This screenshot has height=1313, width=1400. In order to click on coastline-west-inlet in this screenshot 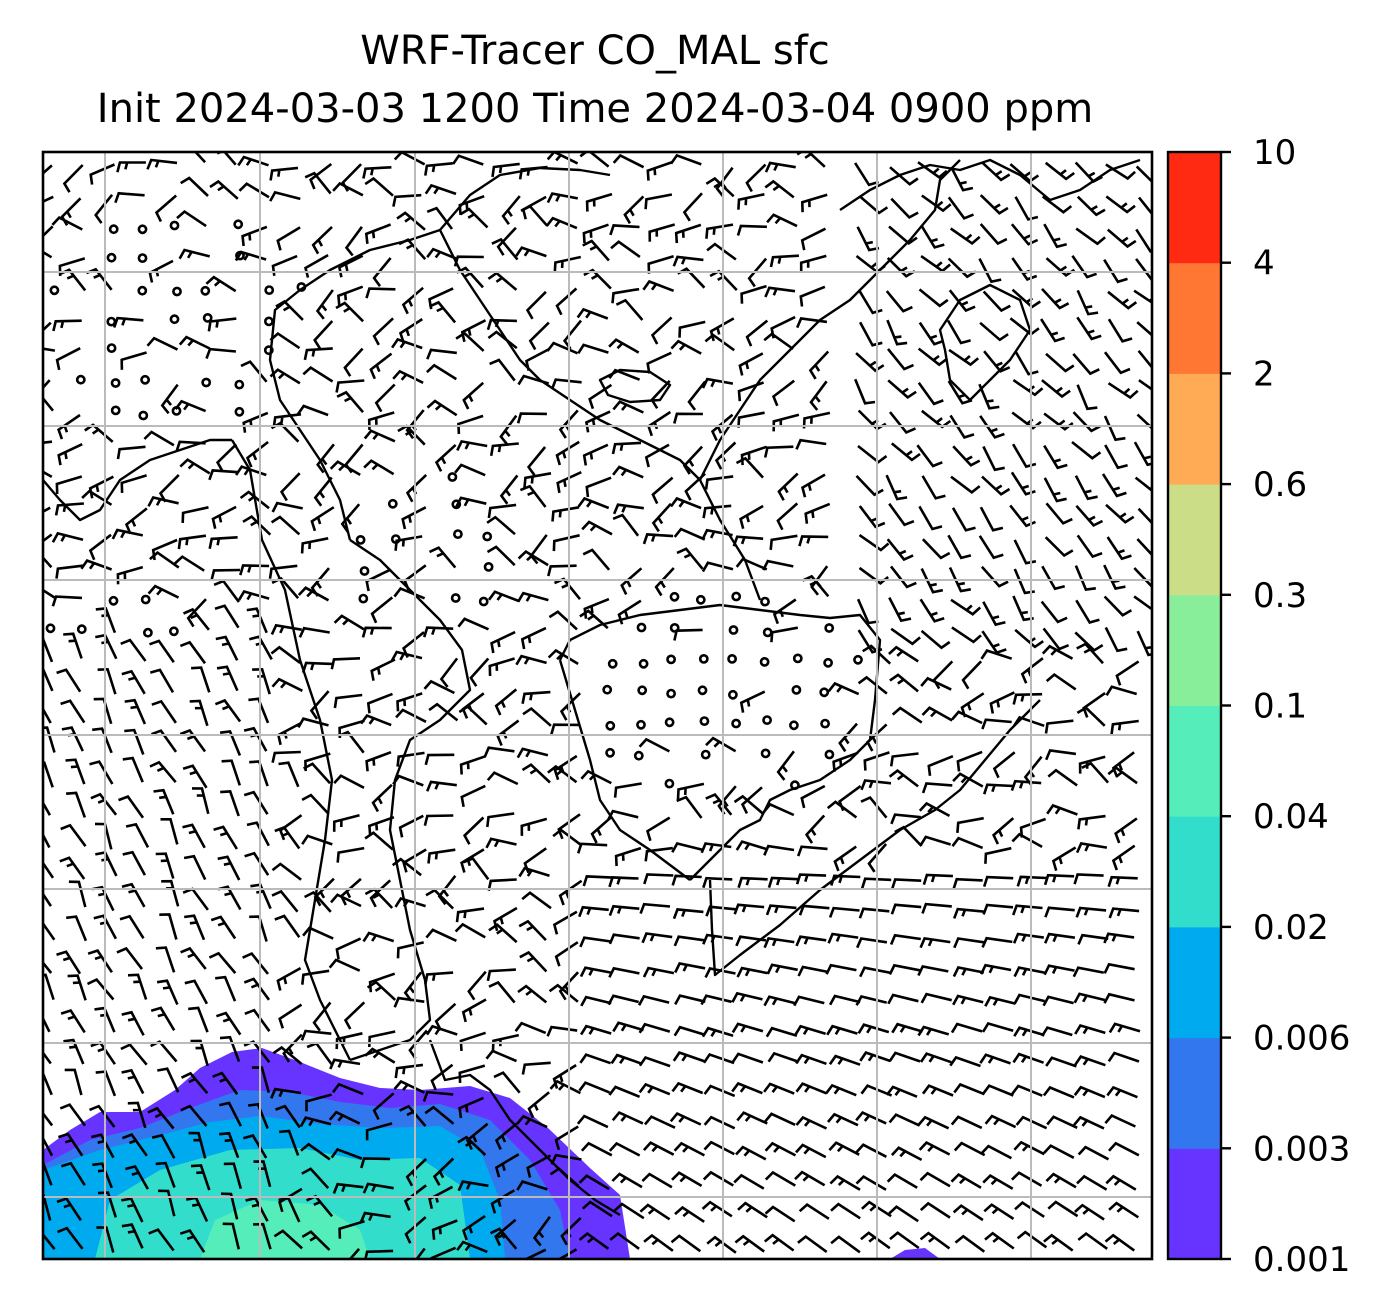, I will do `click(137, 480)`.